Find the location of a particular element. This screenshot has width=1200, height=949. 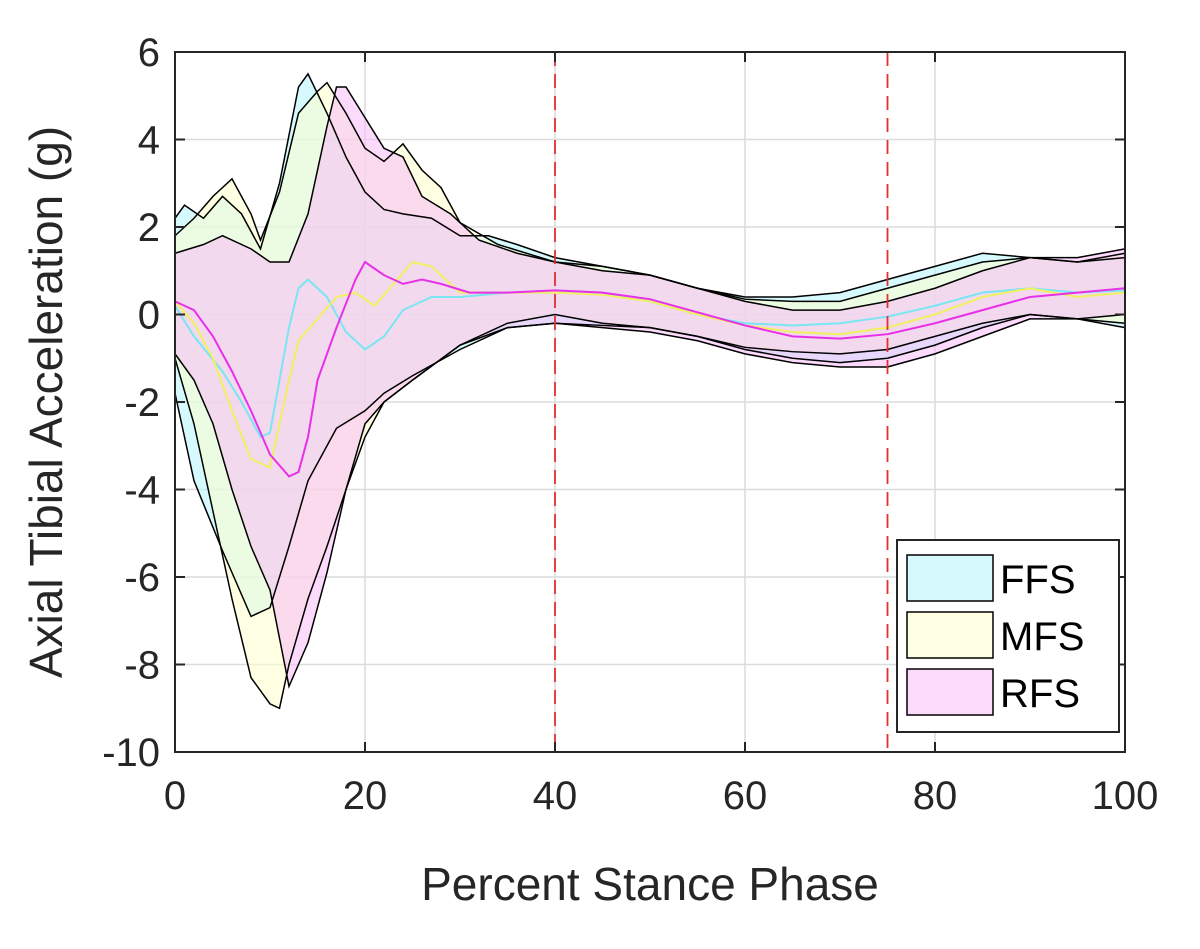

x-tick-label: 60 is located at coordinates (745, 796).